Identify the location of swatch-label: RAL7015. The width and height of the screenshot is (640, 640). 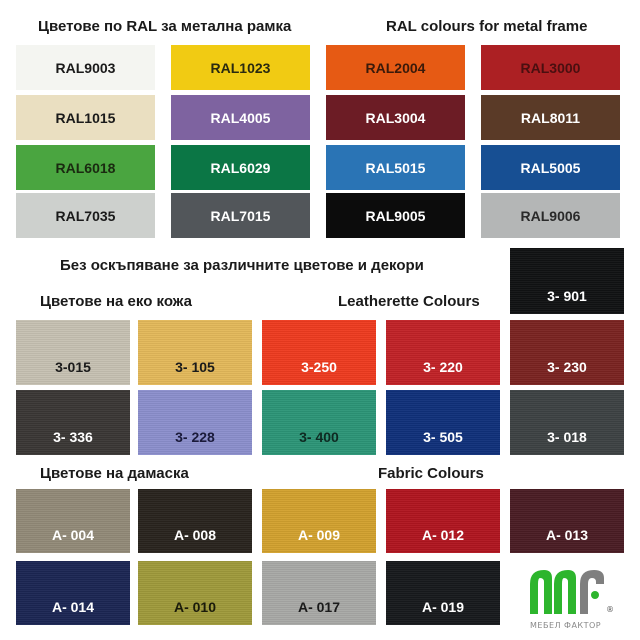
(240, 215).